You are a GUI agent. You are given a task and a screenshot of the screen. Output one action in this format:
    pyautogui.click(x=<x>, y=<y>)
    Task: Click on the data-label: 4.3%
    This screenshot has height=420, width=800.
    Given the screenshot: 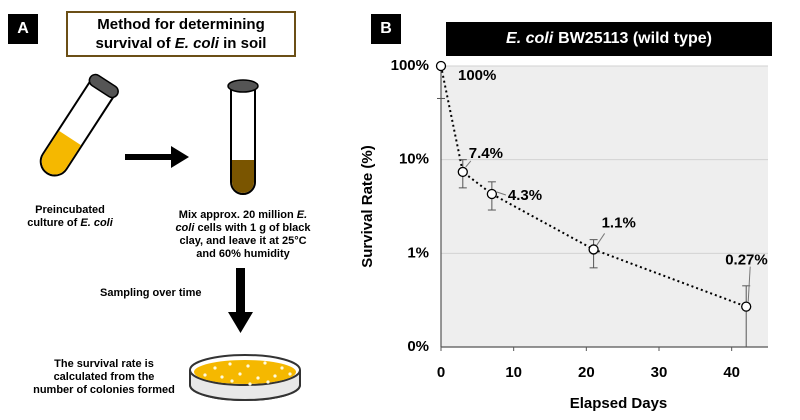 What is the action you would take?
    pyautogui.click(x=525, y=195)
    